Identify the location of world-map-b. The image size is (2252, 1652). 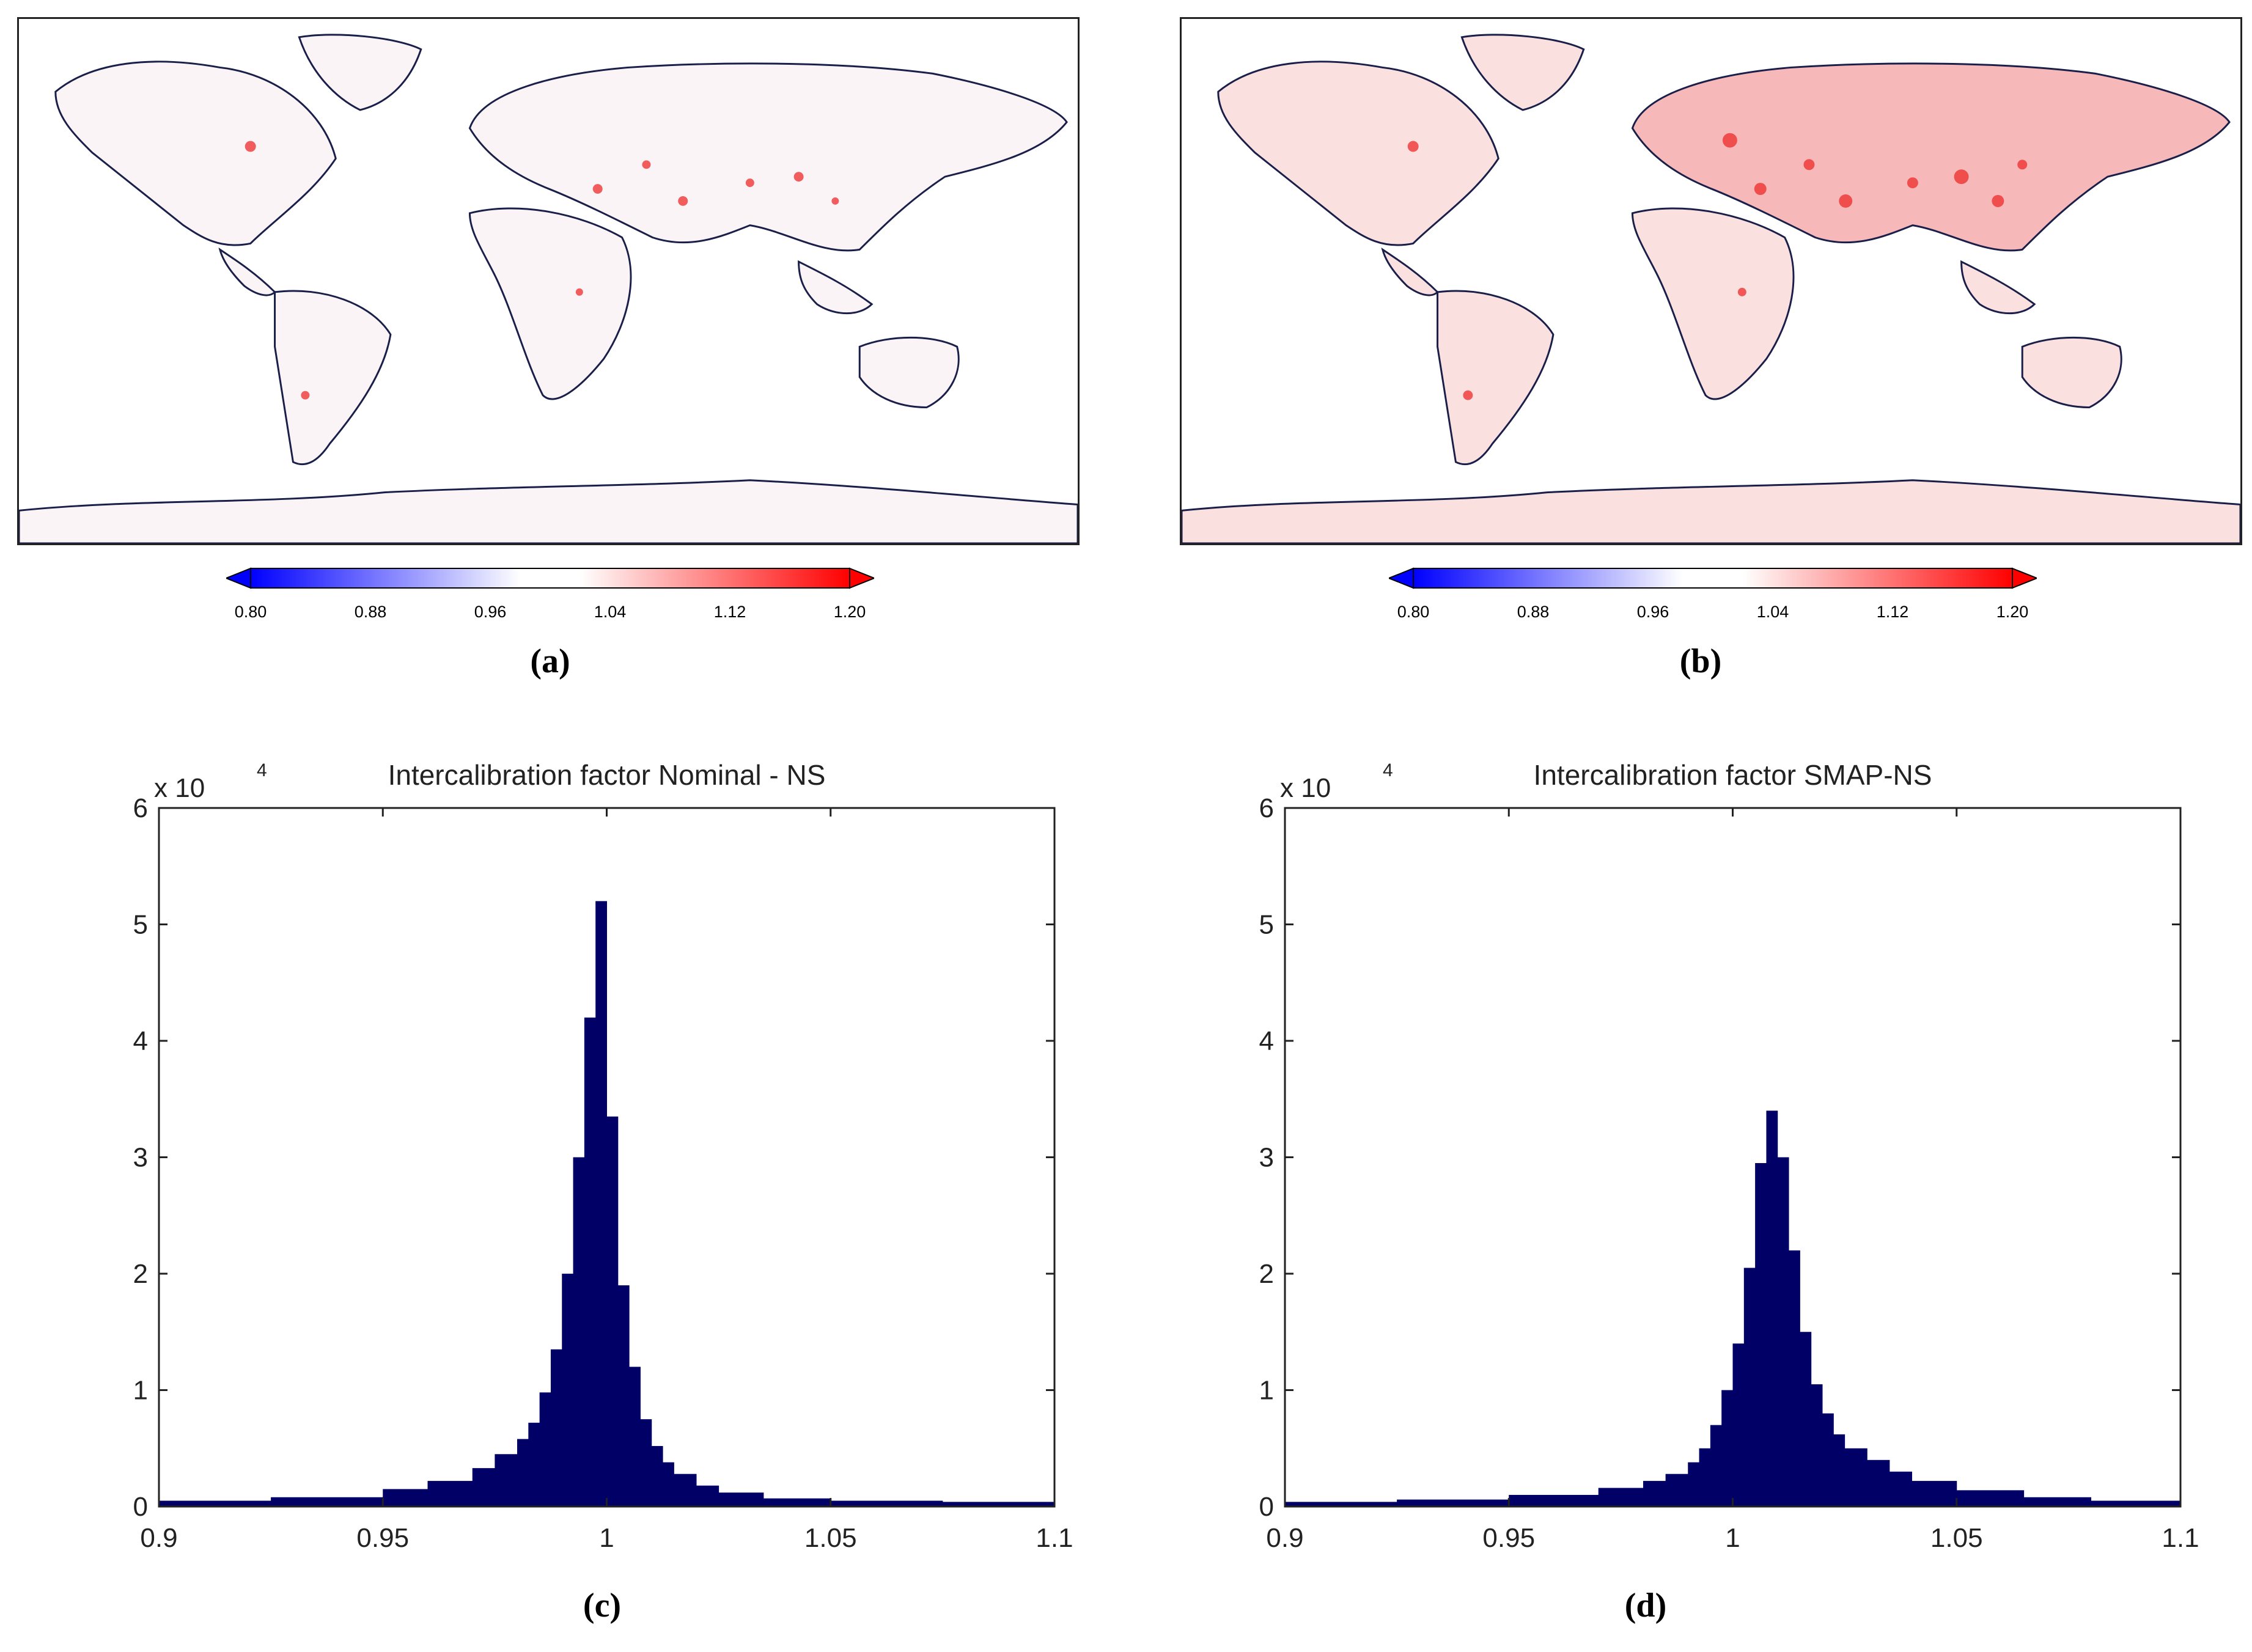
(1711, 288).